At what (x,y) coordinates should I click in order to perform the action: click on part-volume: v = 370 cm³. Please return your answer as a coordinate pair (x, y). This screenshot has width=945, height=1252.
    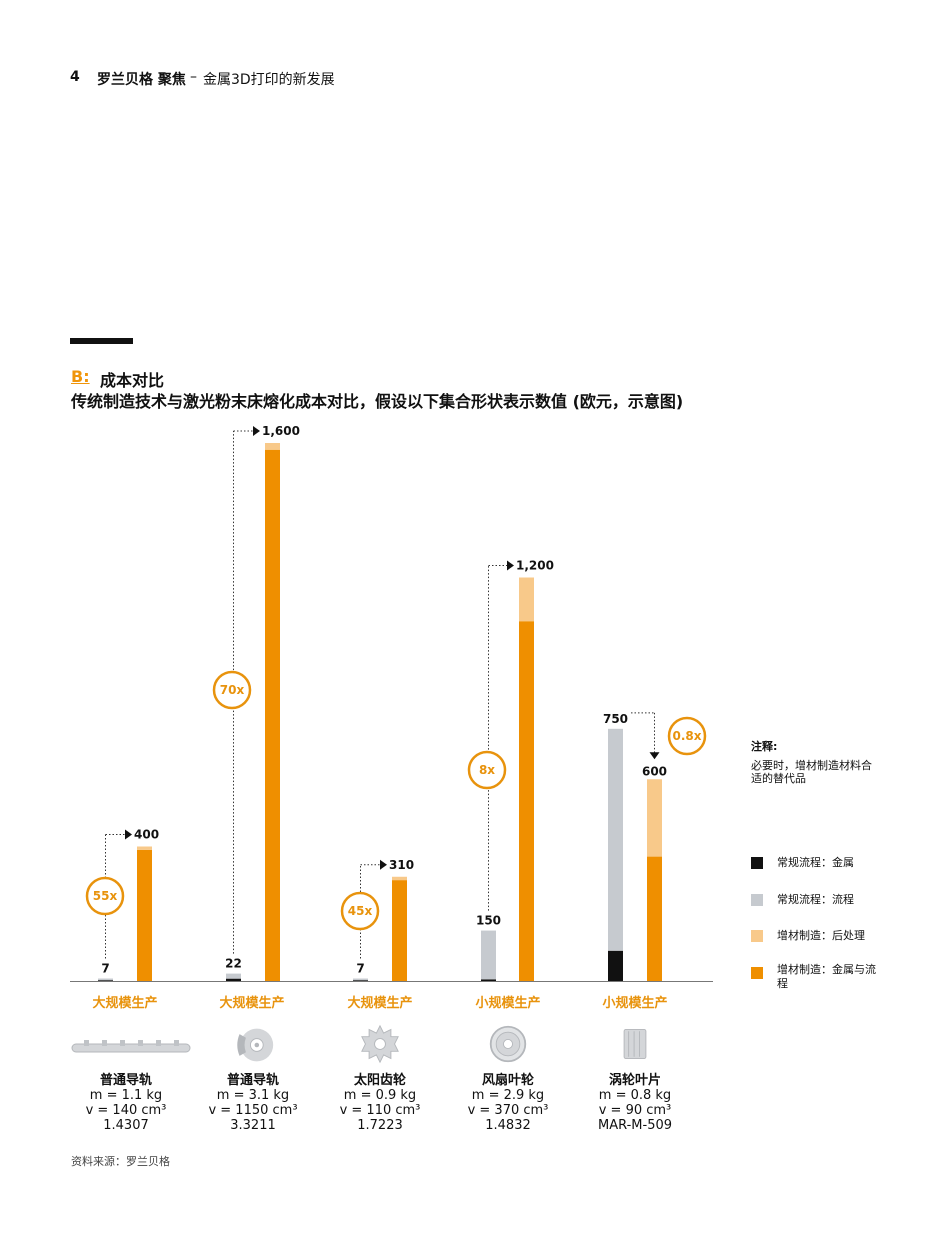
    Looking at the image, I should click on (508, 1110).